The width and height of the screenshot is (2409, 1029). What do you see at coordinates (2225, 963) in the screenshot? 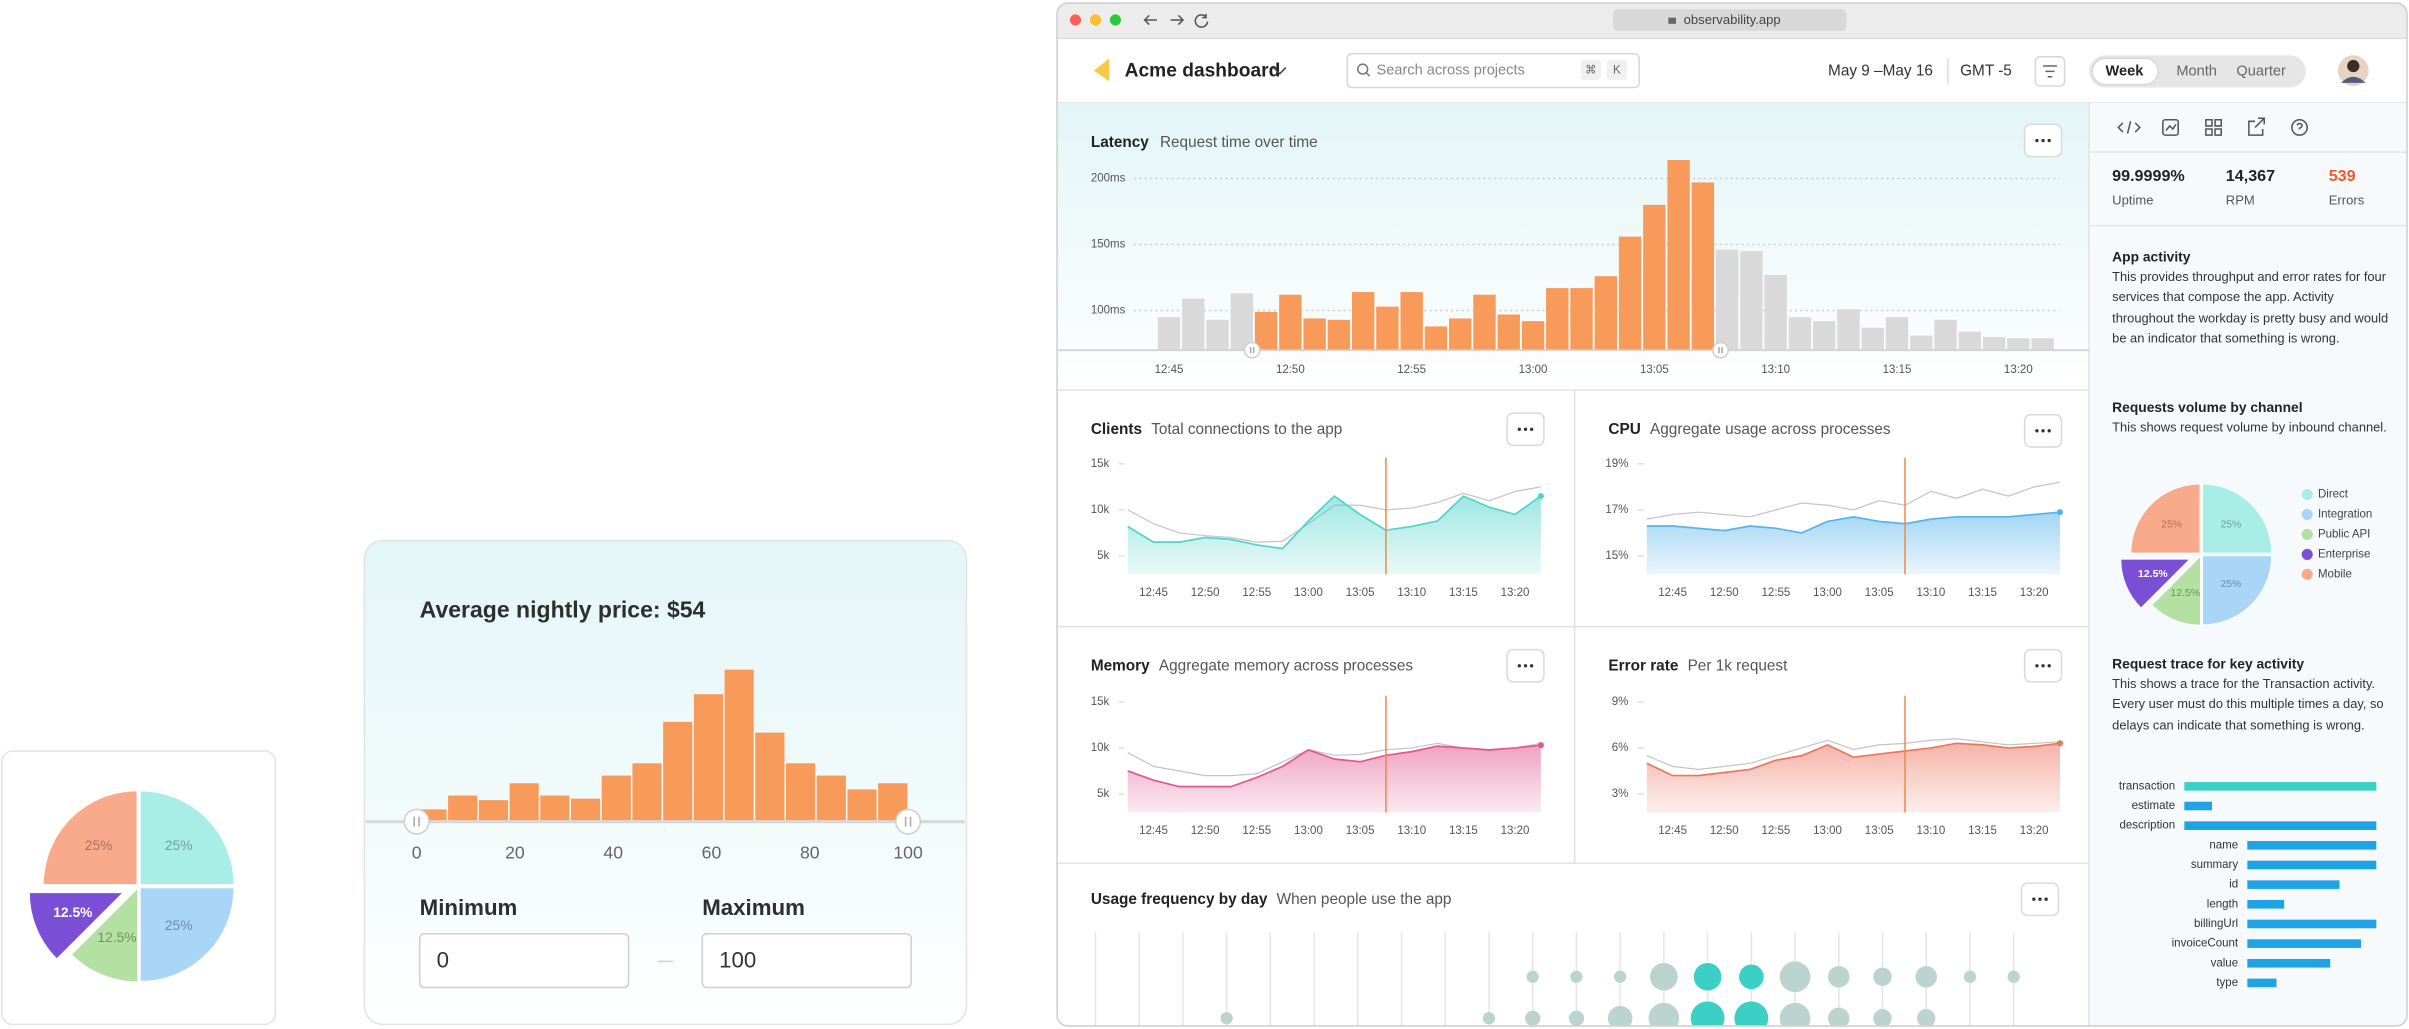
I see `trace-label: value` at bounding box center [2225, 963].